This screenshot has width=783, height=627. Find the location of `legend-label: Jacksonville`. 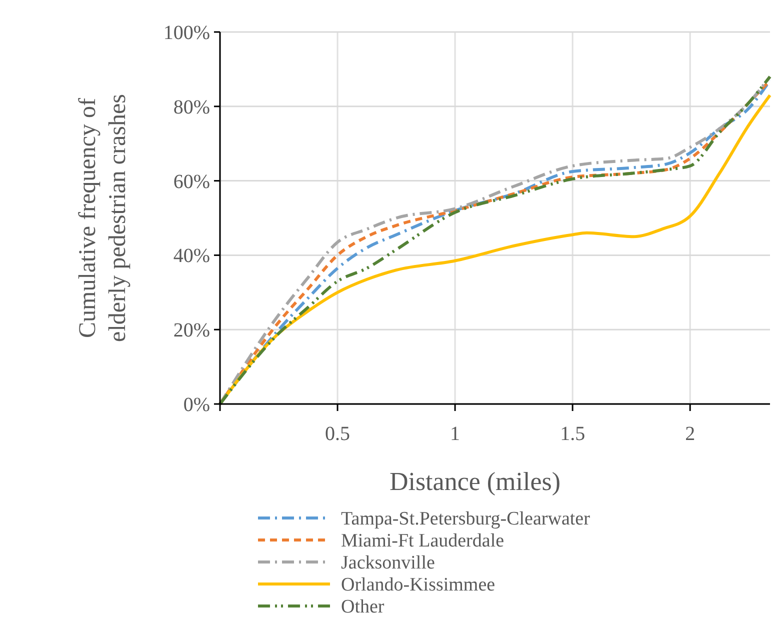

legend-label: Jacksonville is located at coordinates (388, 563).